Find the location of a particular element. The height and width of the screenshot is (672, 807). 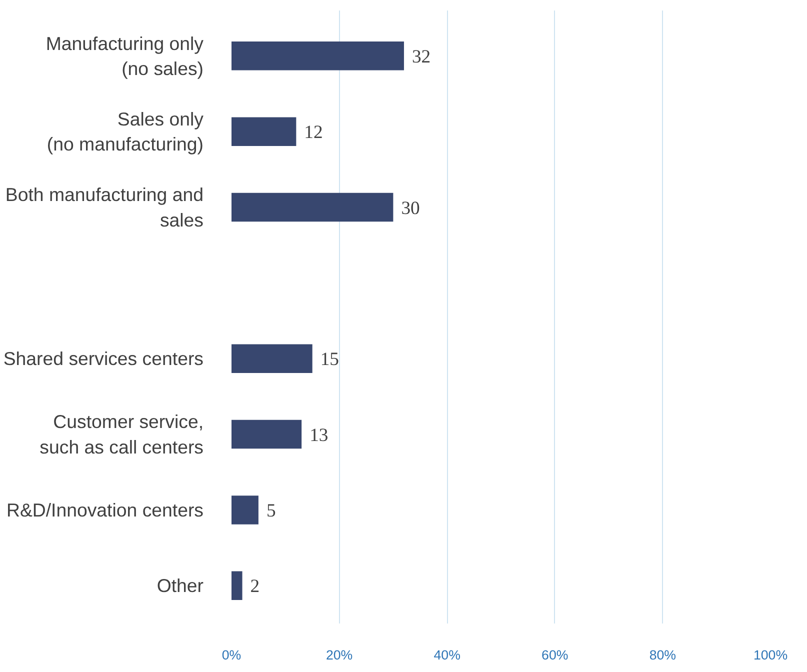

data-label: 13 is located at coordinates (319, 435).